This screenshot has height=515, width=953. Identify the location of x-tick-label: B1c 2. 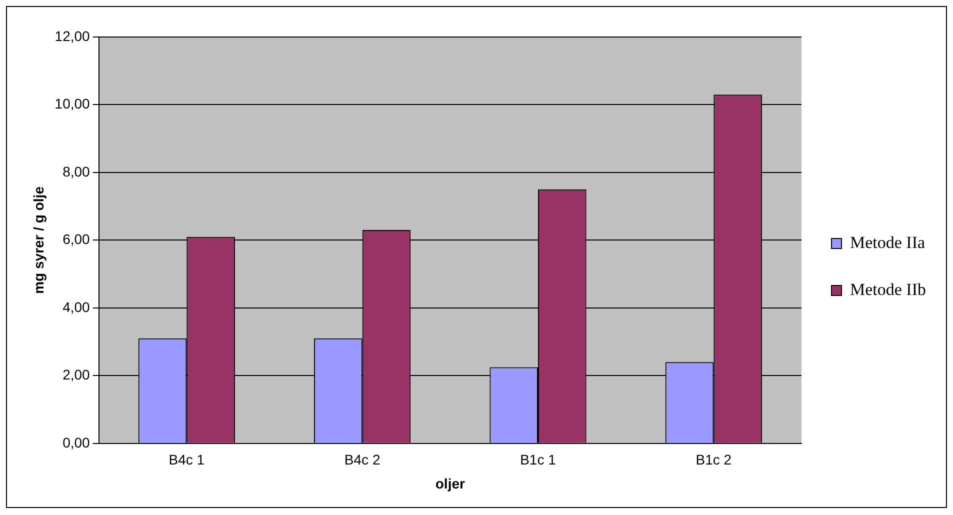
(714, 460).